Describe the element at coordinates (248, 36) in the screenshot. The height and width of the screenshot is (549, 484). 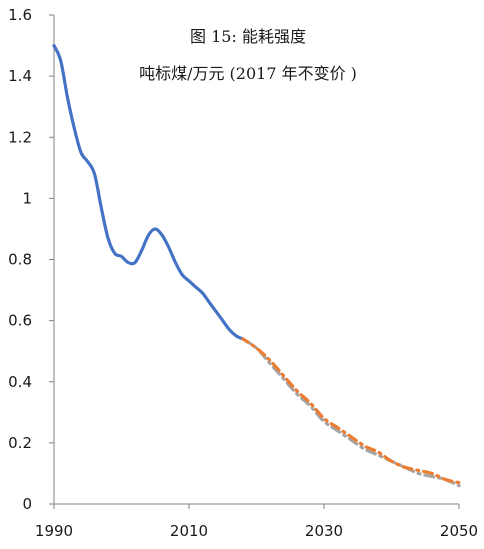
I see `chart-title: 图 15: 能耗强度` at that location.